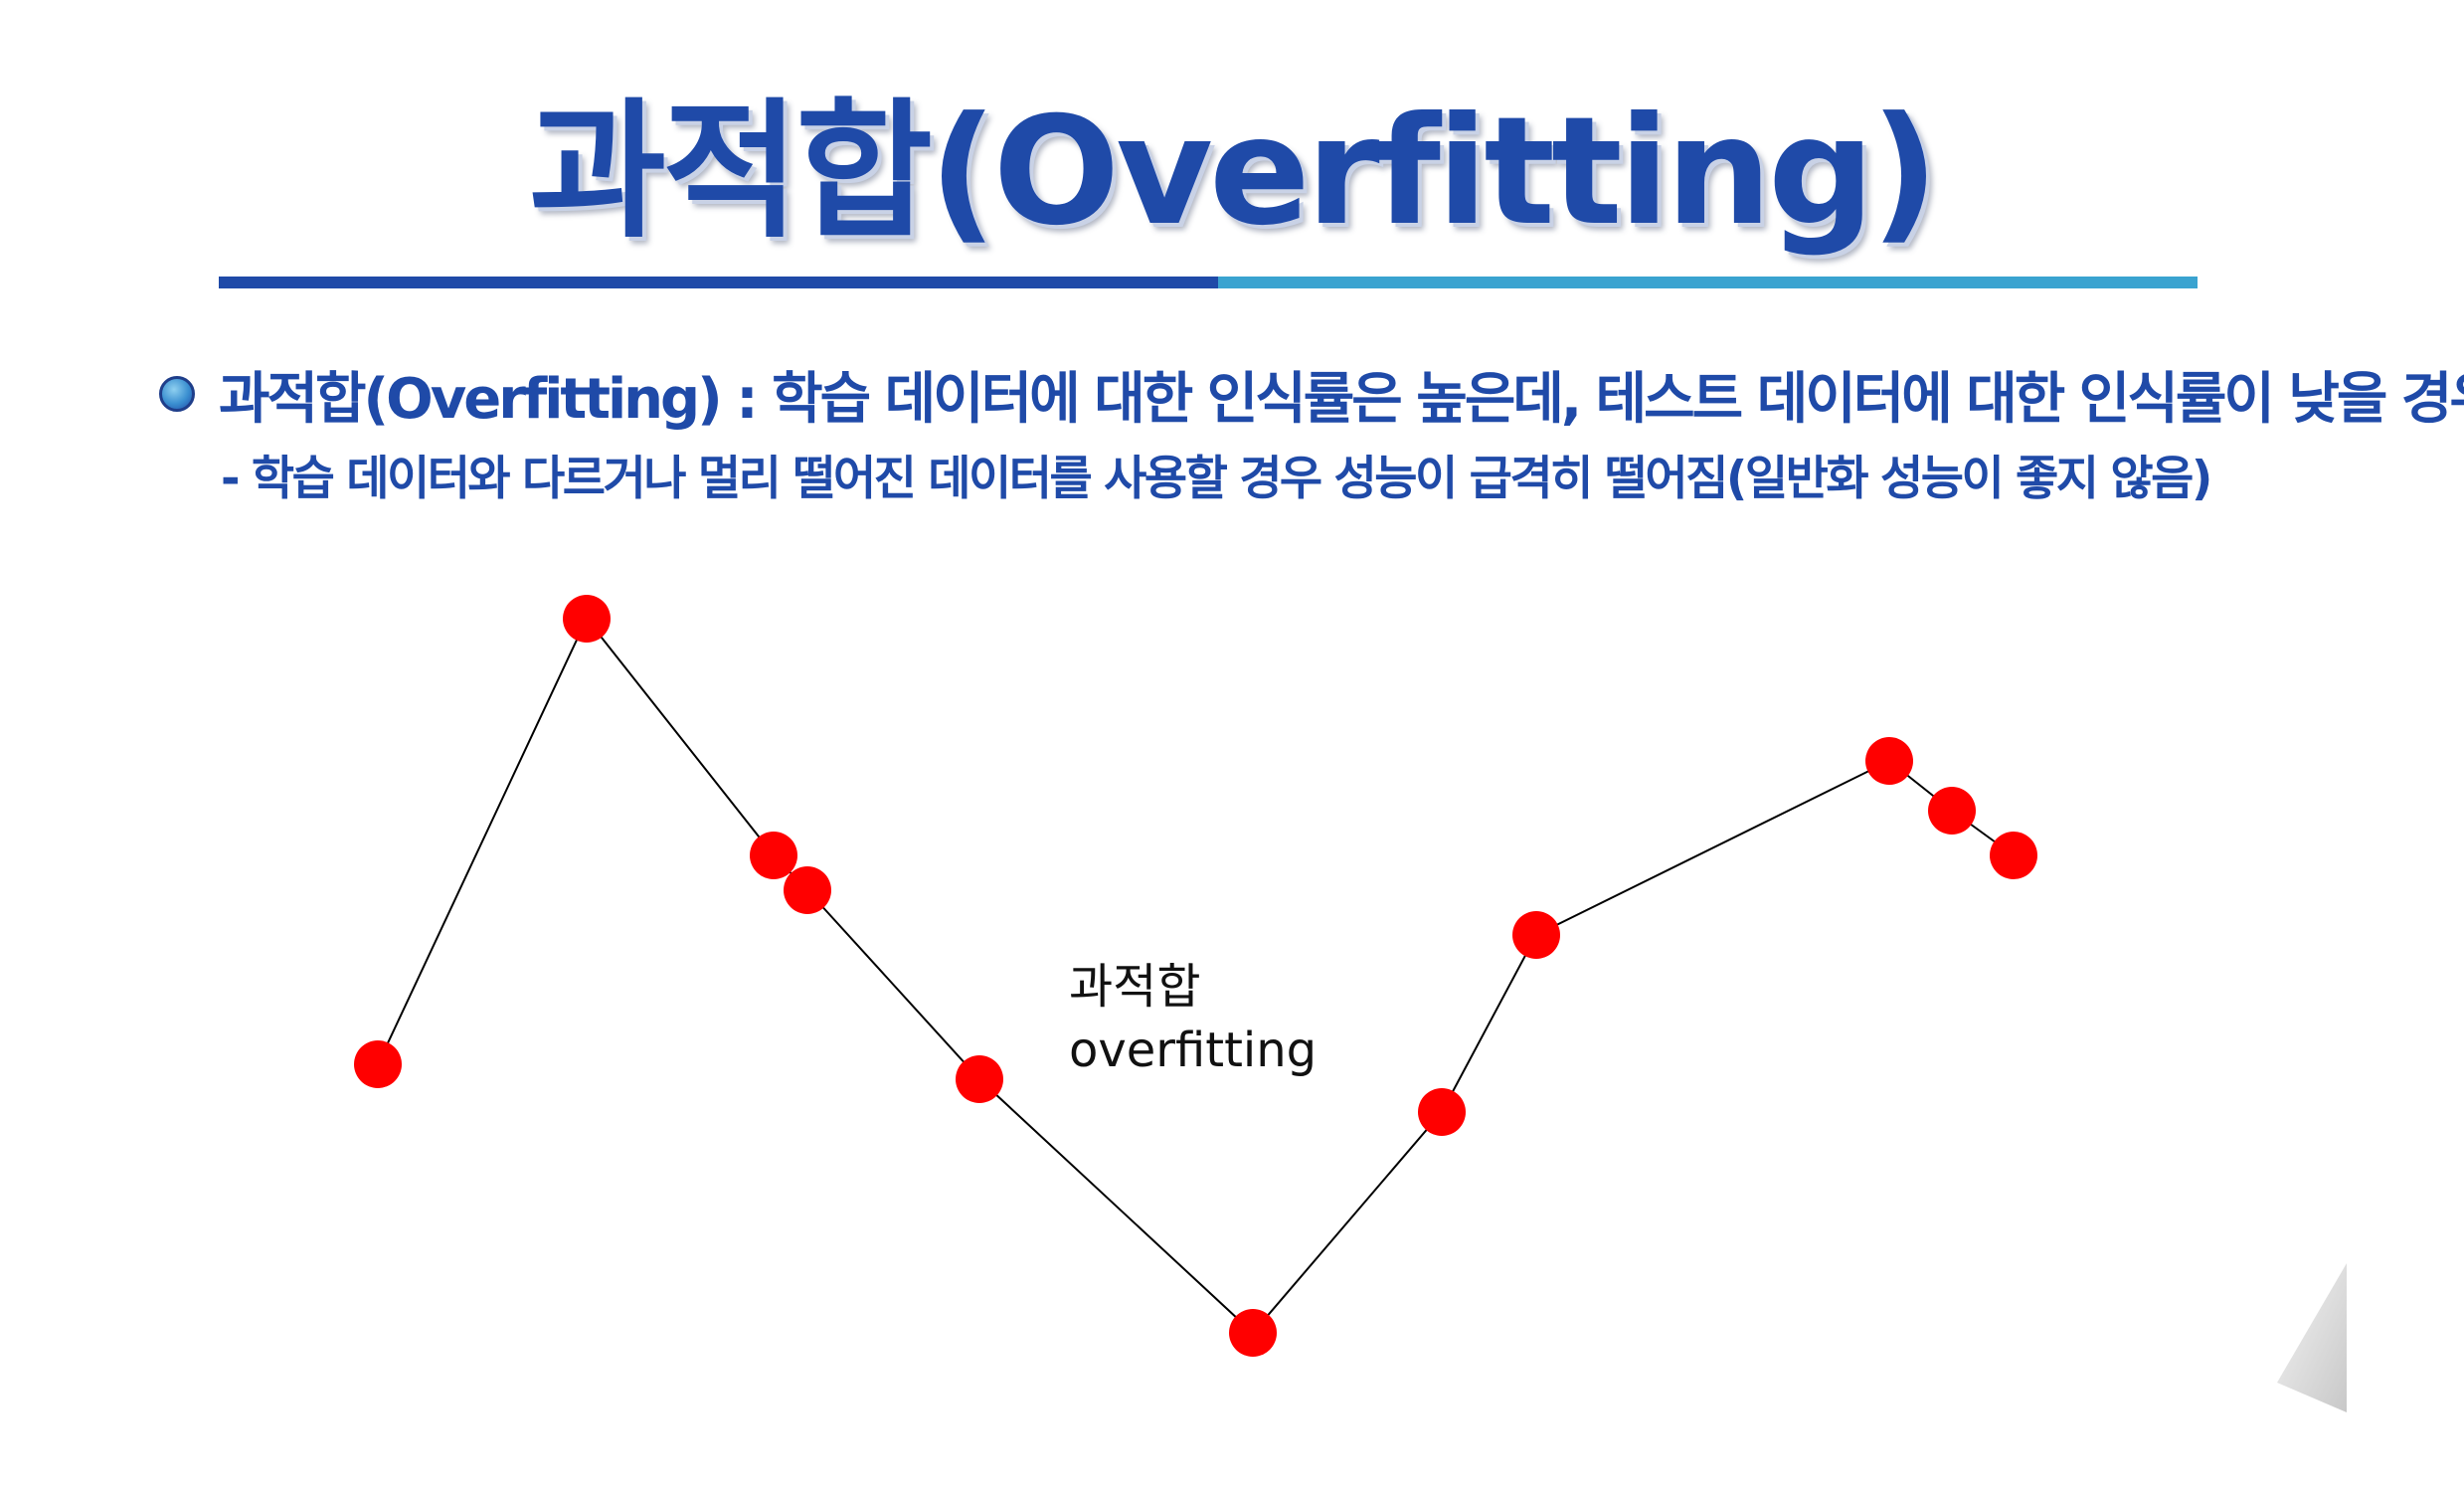 The width and height of the screenshot is (2464, 1490). What do you see at coordinates (1708, 282) in the screenshot?
I see `title-underline-light` at bounding box center [1708, 282].